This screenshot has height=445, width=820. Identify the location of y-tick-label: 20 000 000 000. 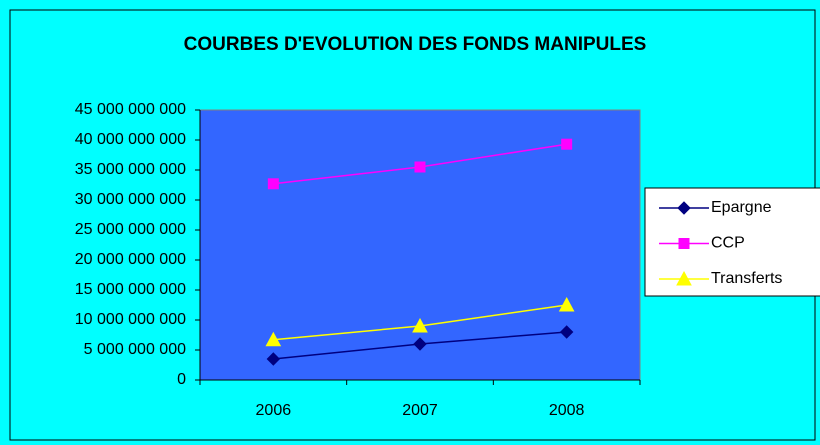
(130, 259).